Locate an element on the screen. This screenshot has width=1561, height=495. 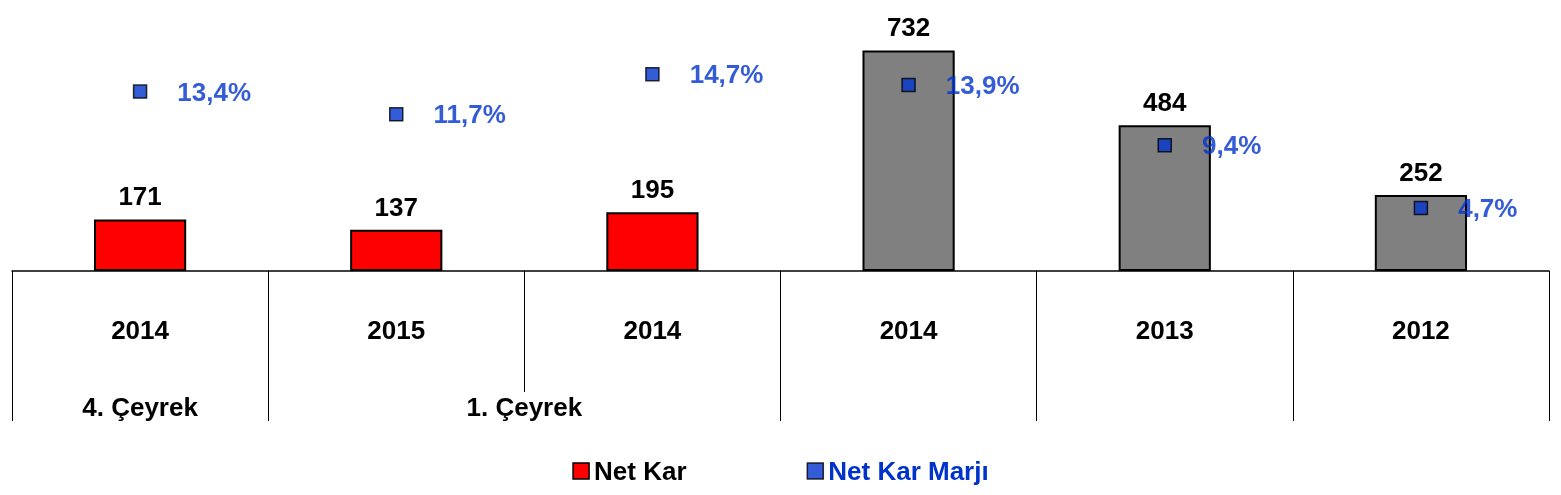
data-label: 484 is located at coordinates (1165, 102).